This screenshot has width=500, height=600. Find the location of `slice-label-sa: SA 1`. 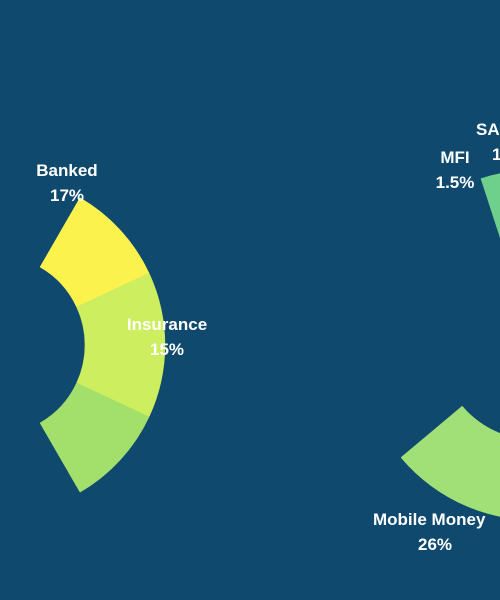

slice-label-sa: SA 1 is located at coordinates (486, 142).